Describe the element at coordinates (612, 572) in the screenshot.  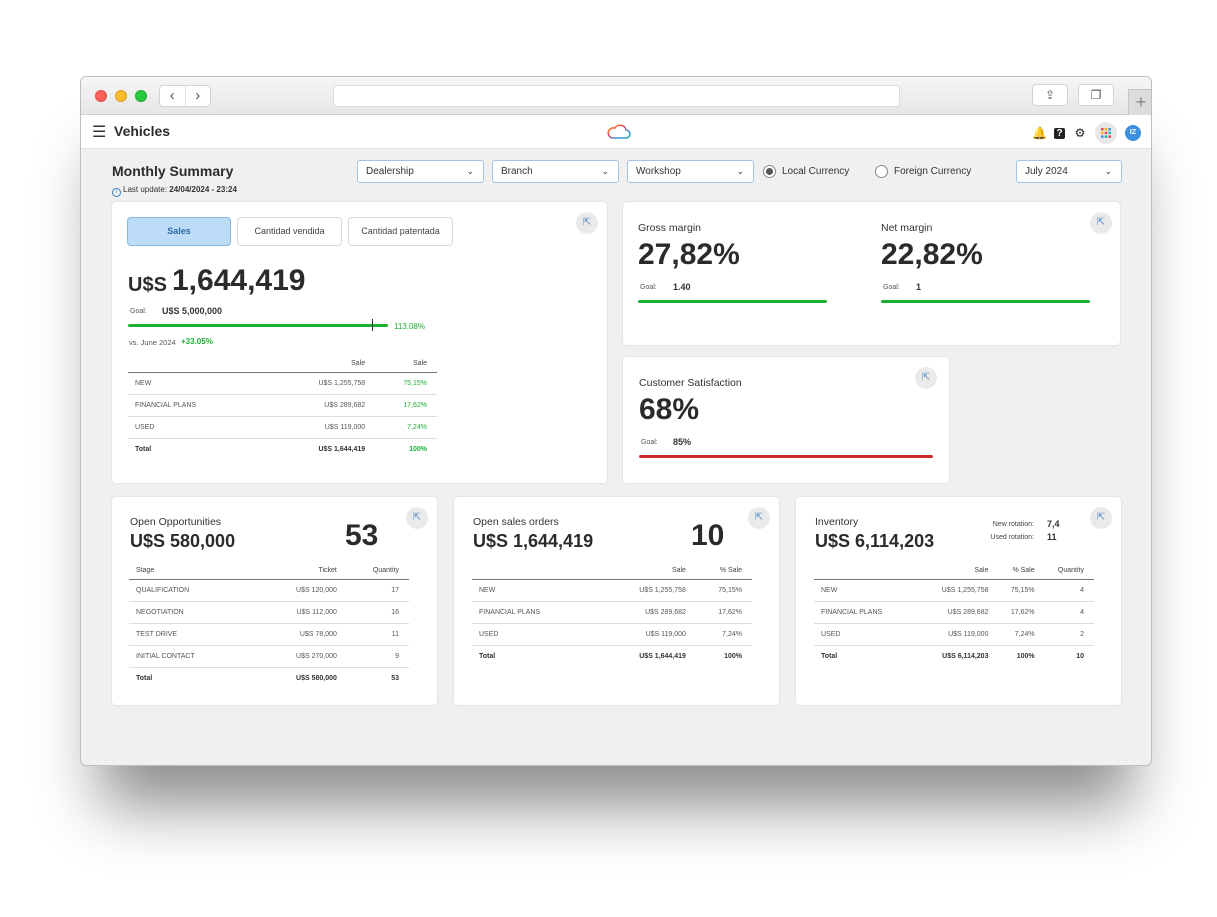
I see `table-header-row: Sale% Sale` at that location.